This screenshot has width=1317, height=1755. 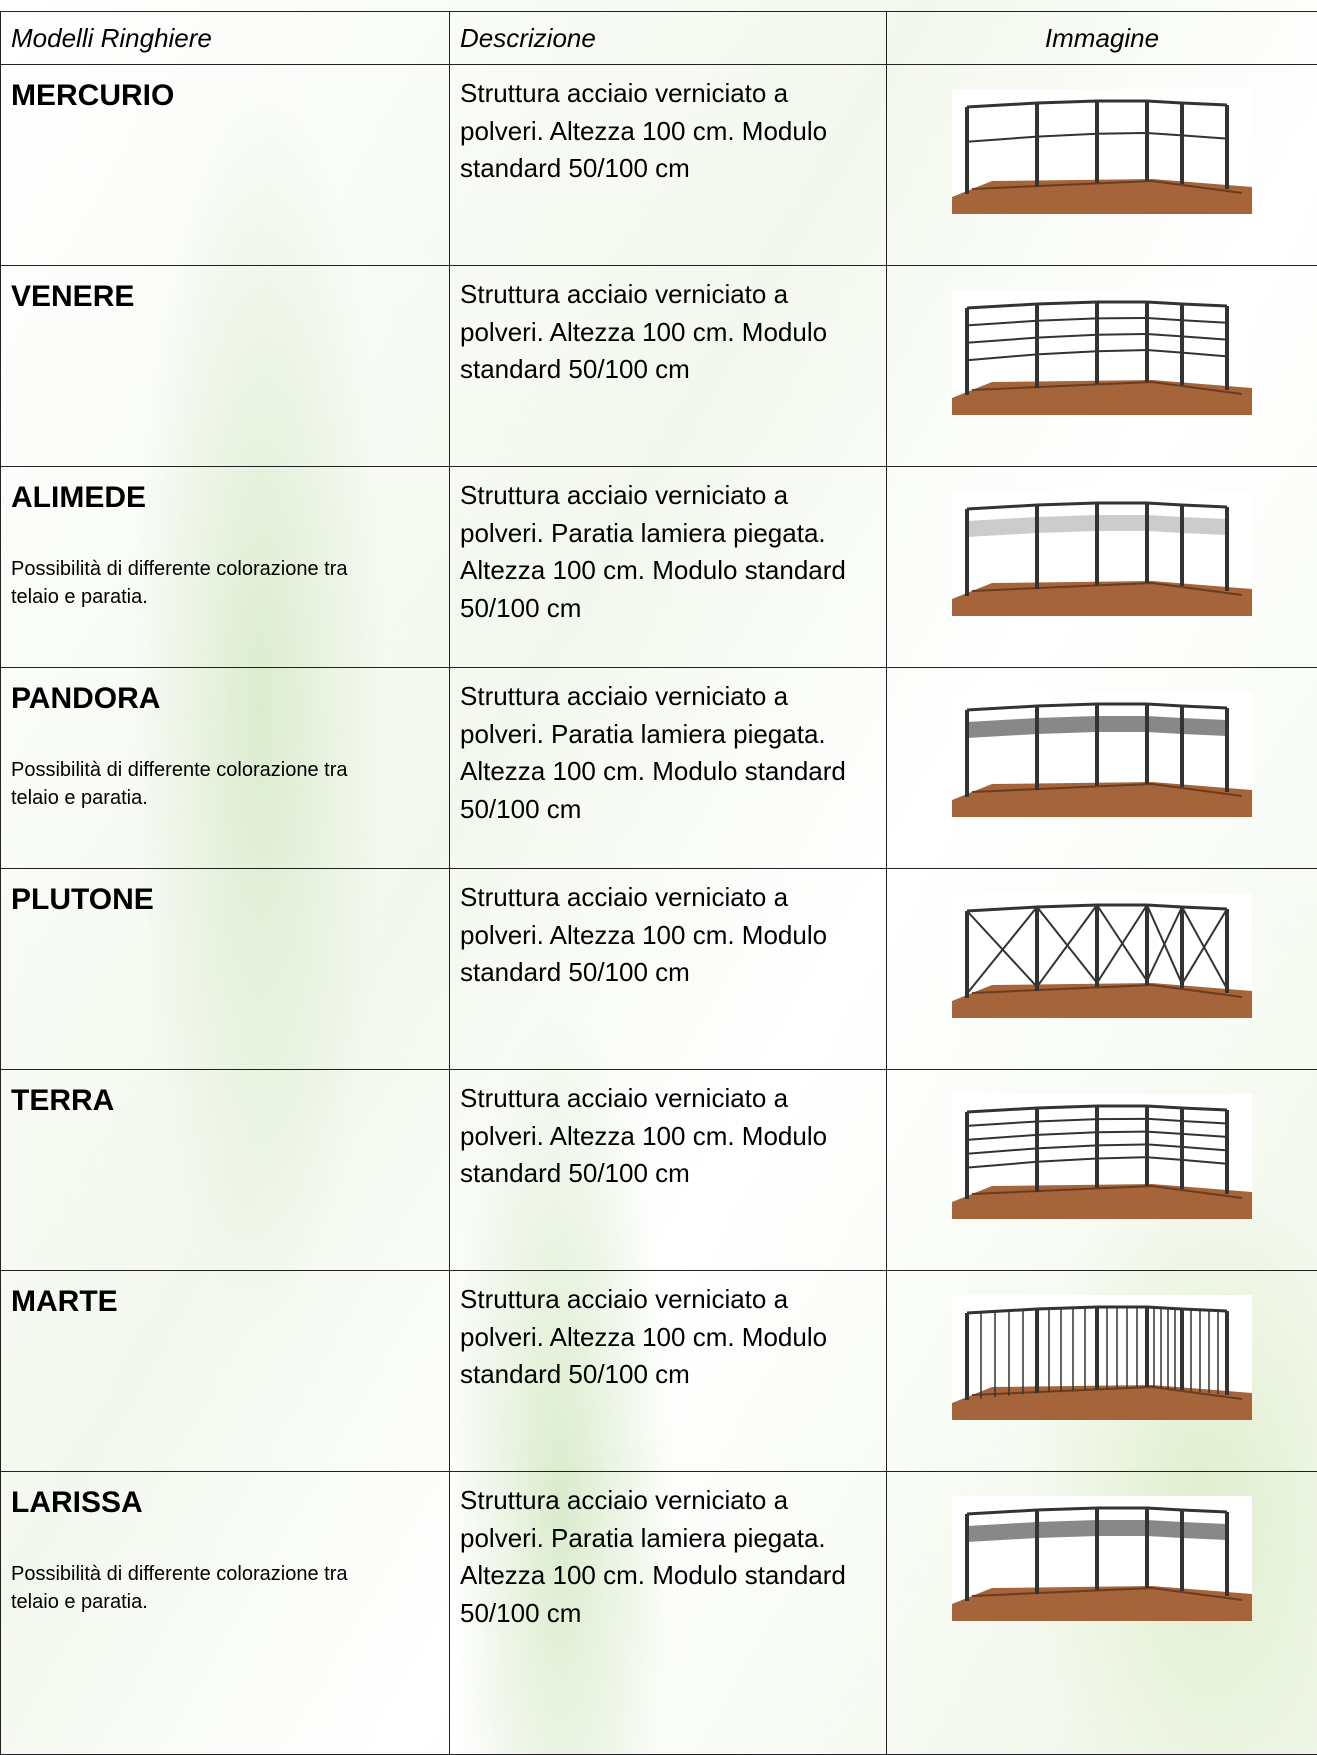 What do you see at coordinates (668, 38) in the screenshot?
I see `header-cell: Descrizione` at bounding box center [668, 38].